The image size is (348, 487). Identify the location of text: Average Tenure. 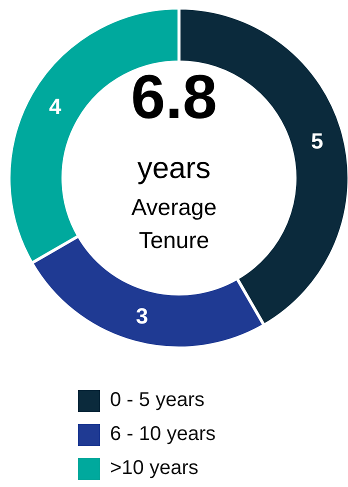
(174, 223).